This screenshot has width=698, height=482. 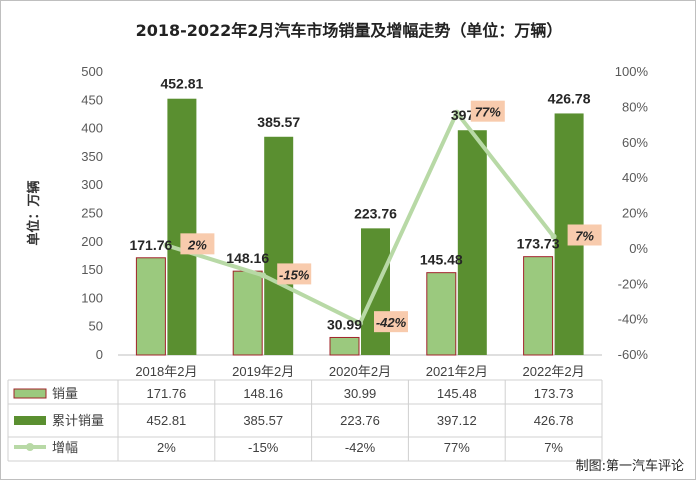 I want to click on y2-tick-label: 40%, so click(x=635, y=177).